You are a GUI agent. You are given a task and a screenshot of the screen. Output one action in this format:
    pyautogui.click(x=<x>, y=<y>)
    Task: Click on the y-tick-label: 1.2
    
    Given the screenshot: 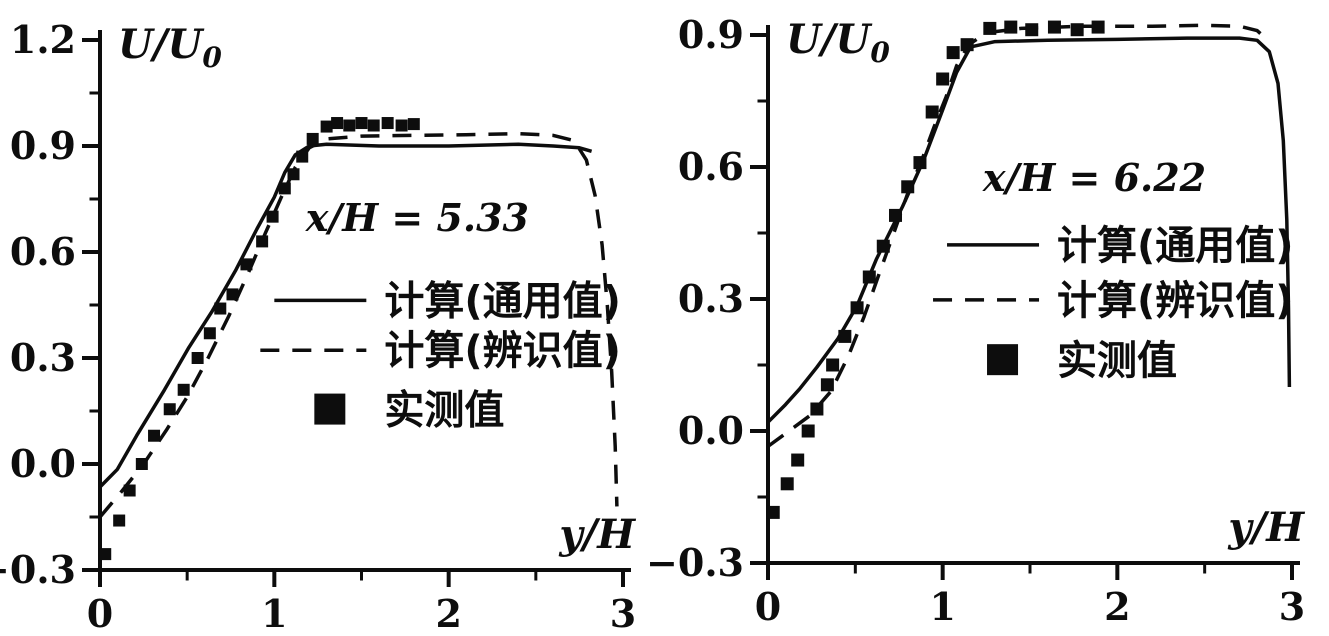 What is the action you would take?
    pyautogui.click(x=43, y=39)
    